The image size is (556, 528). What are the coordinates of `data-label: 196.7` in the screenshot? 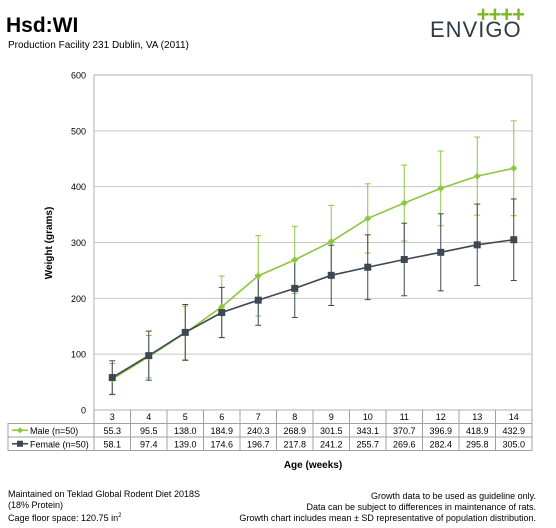 It's located at (258, 444).